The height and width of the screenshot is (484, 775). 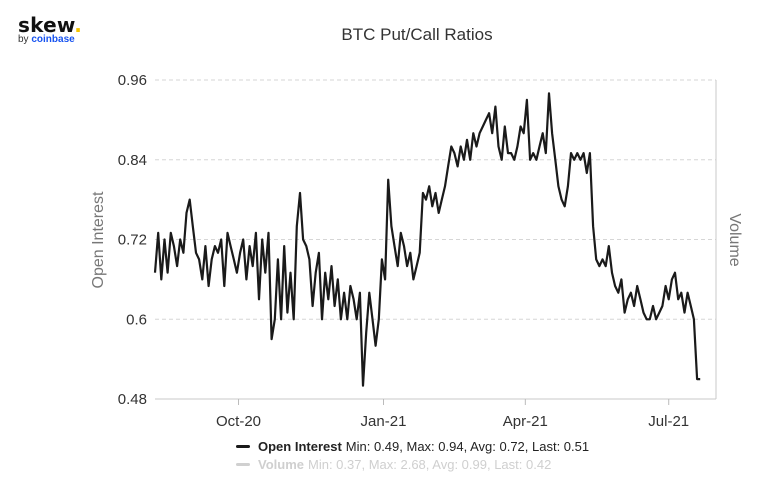 I want to click on y-tick-label: 0.48, so click(x=132, y=399).